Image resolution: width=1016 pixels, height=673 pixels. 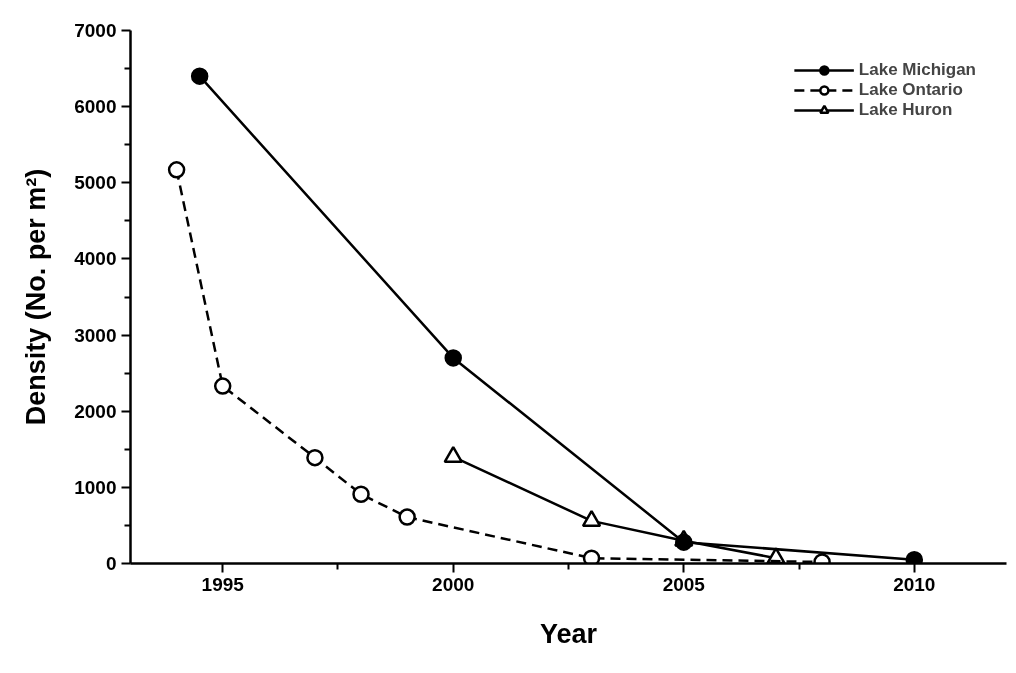 What do you see at coordinates (95, 30) in the screenshot?
I see `y-tick-label: 7000` at bounding box center [95, 30].